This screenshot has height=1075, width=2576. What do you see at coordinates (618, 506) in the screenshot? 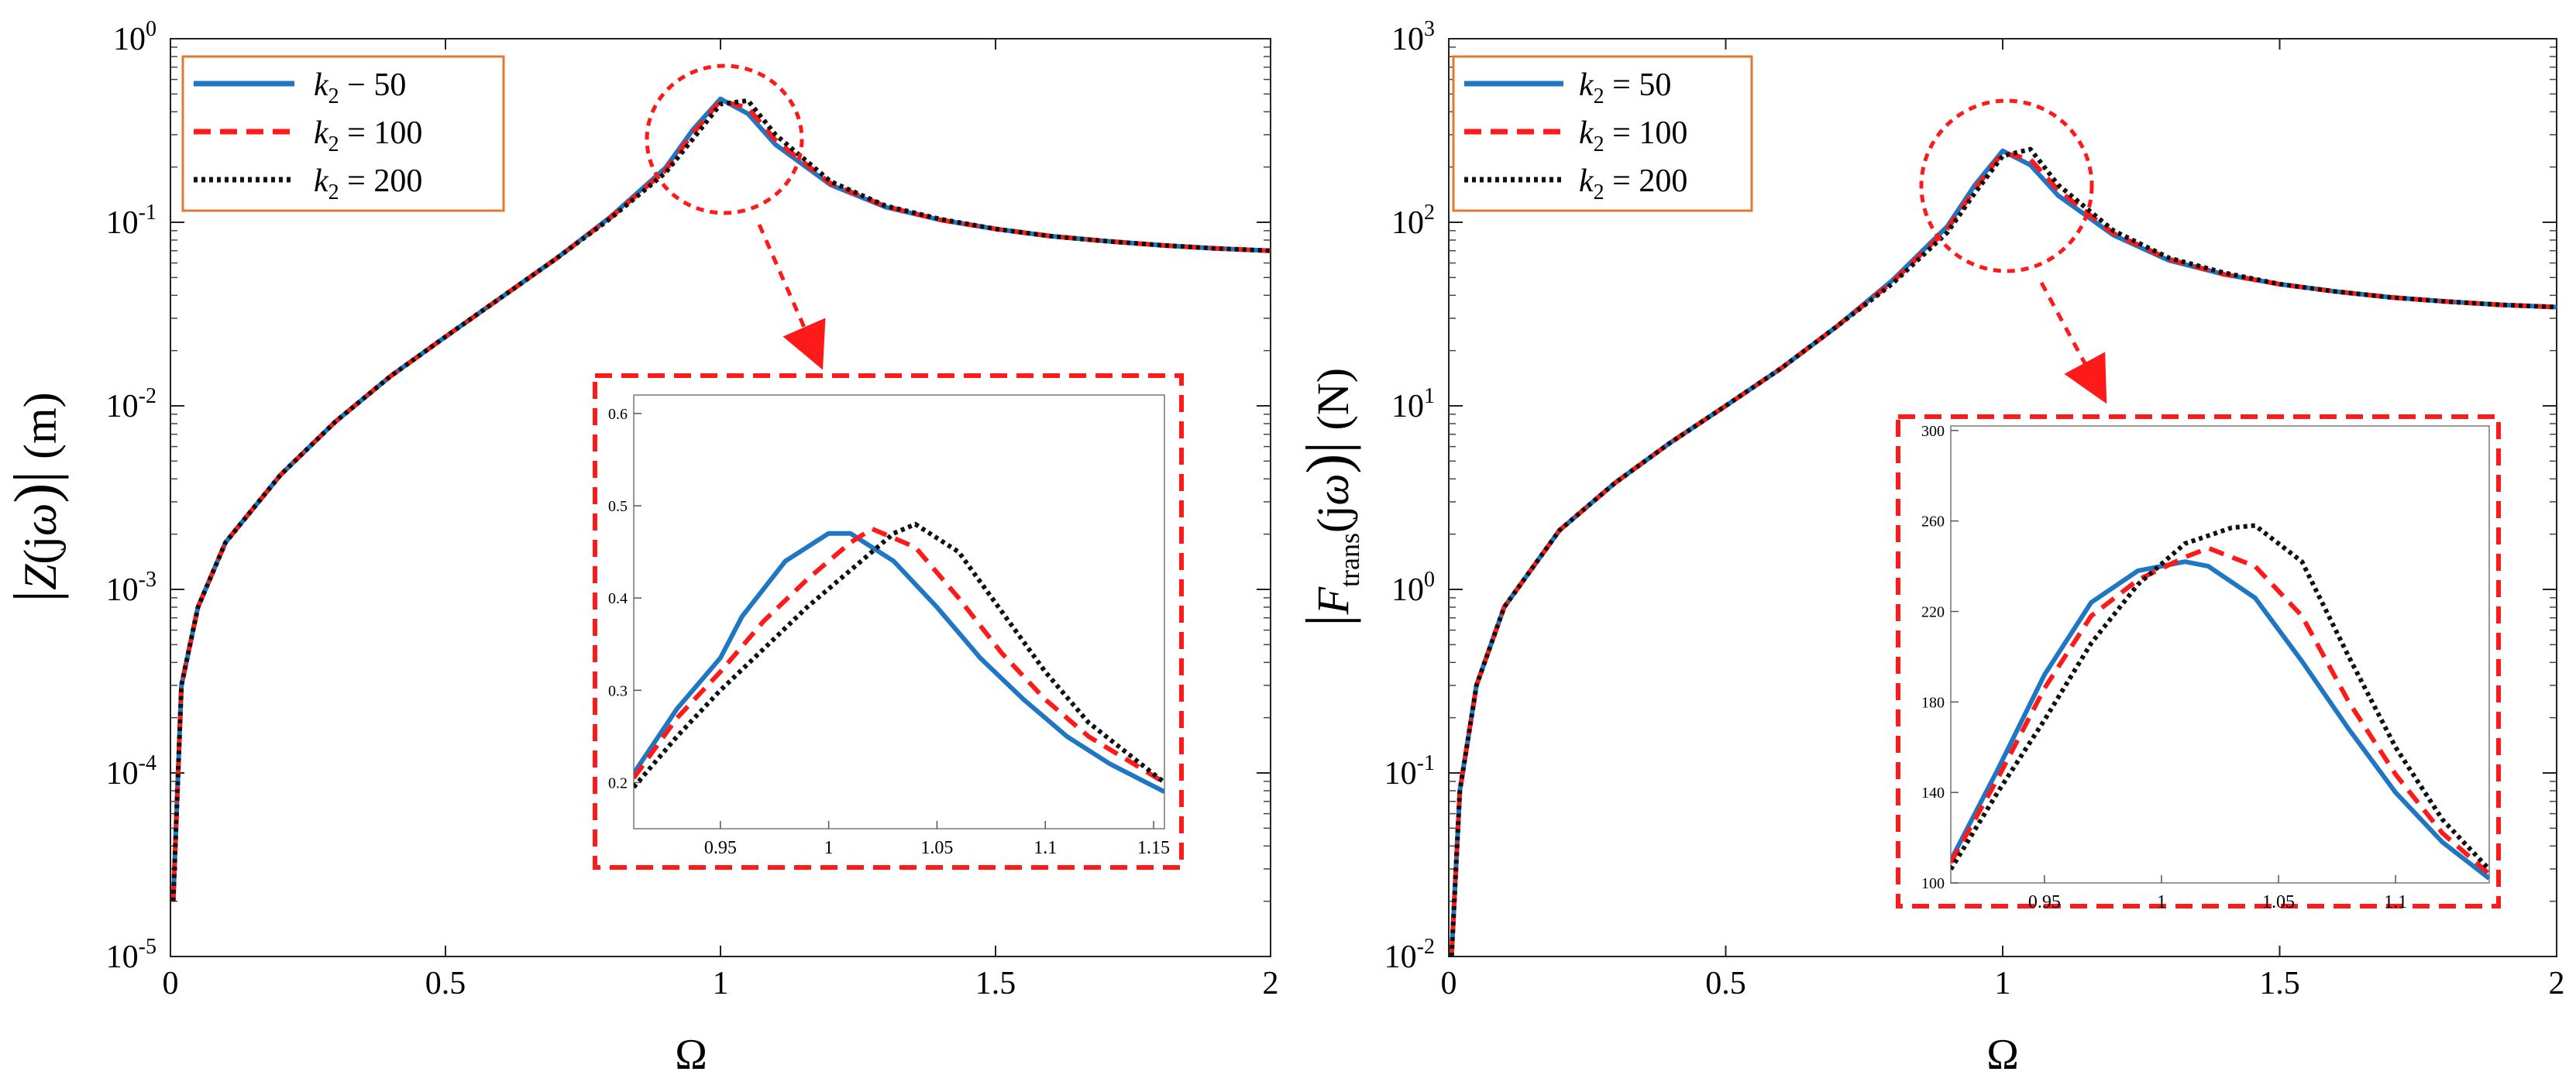
I see `inset-y-tick-label: 0.5` at bounding box center [618, 506].